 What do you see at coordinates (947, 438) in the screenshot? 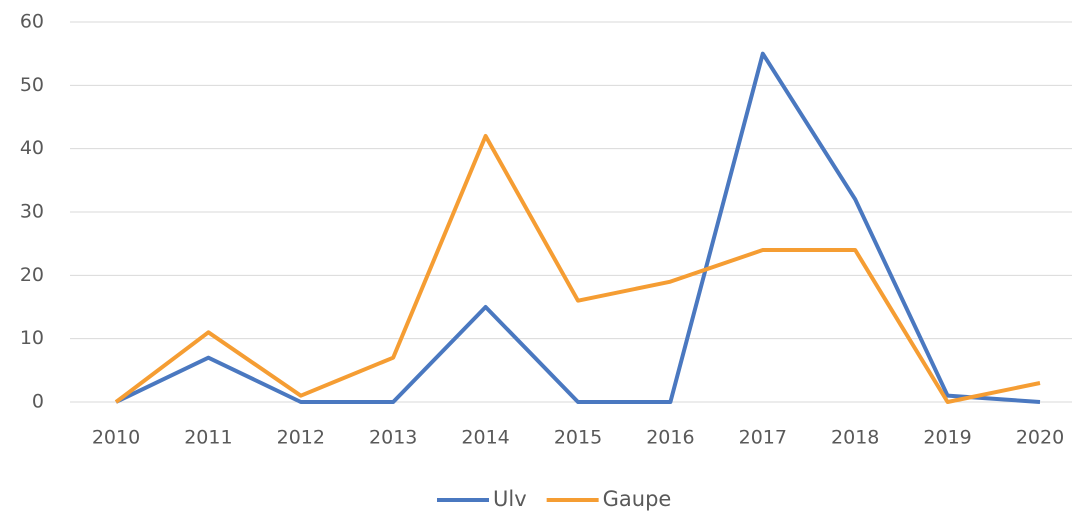
I see `x-tick-label: 2019` at bounding box center [947, 438].